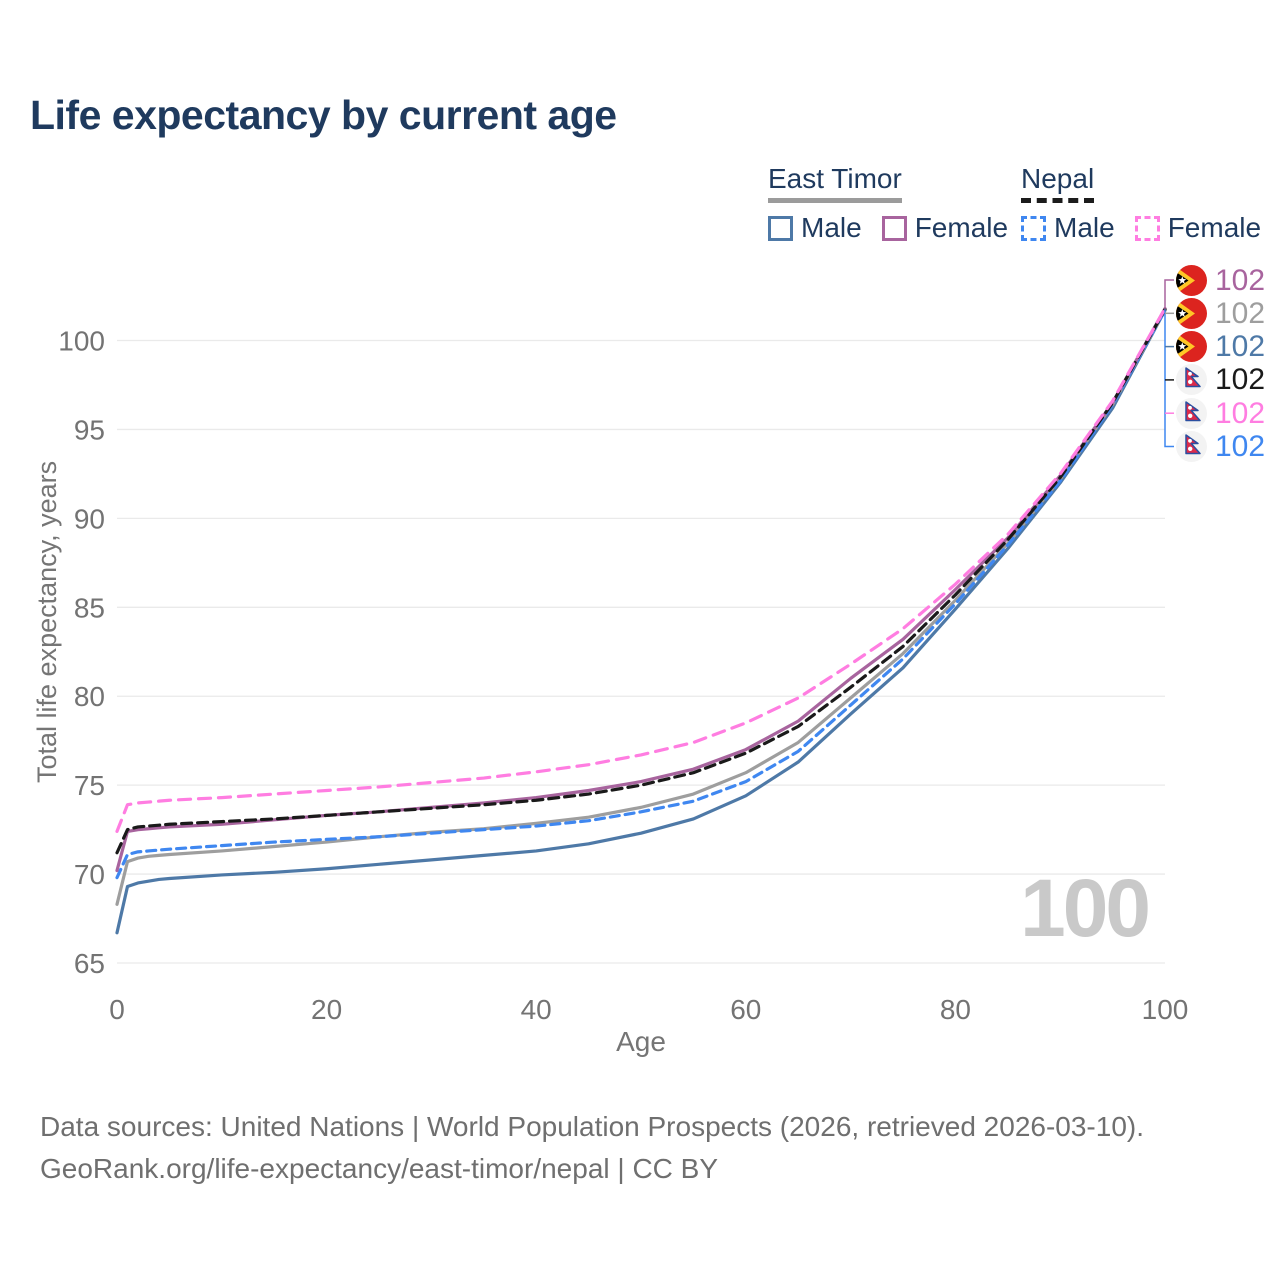  Describe the element at coordinates (1150, 203) in the screenshot. I see `legend-group-nepal: Nepal Male Female` at that location.